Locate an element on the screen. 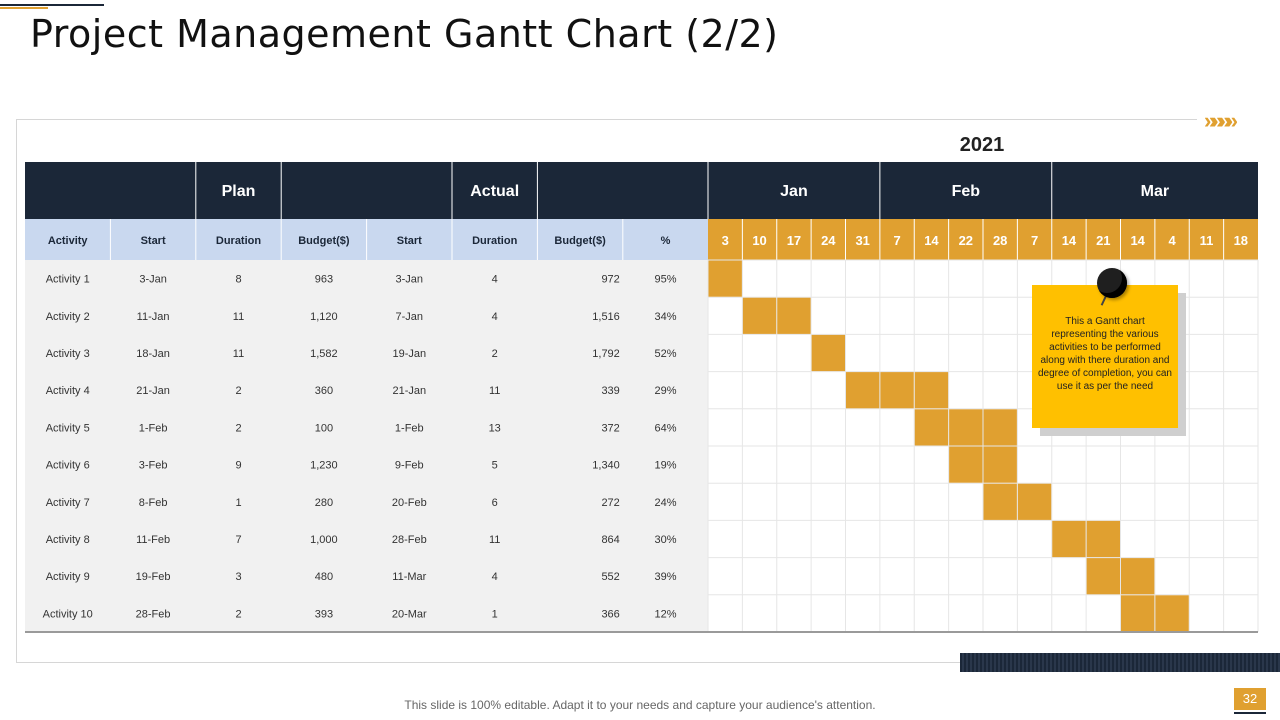 The image size is (1280, 720). month-label: Mar is located at coordinates (1155, 191).